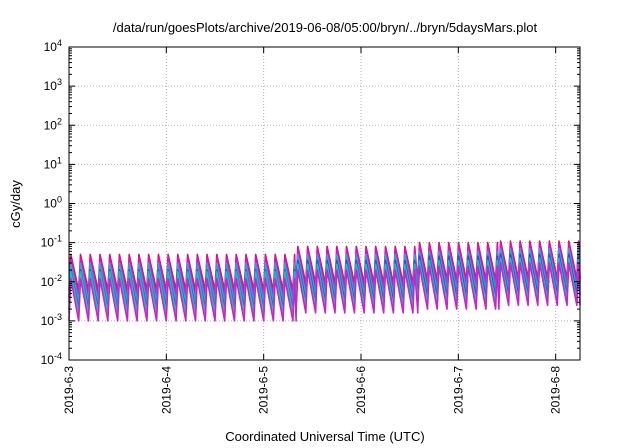 The height and width of the screenshot is (448, 640). Describe the element at coordinates (556, 390) in the screenshot. I see `x-tick-label: 2019-6-8` at that location.